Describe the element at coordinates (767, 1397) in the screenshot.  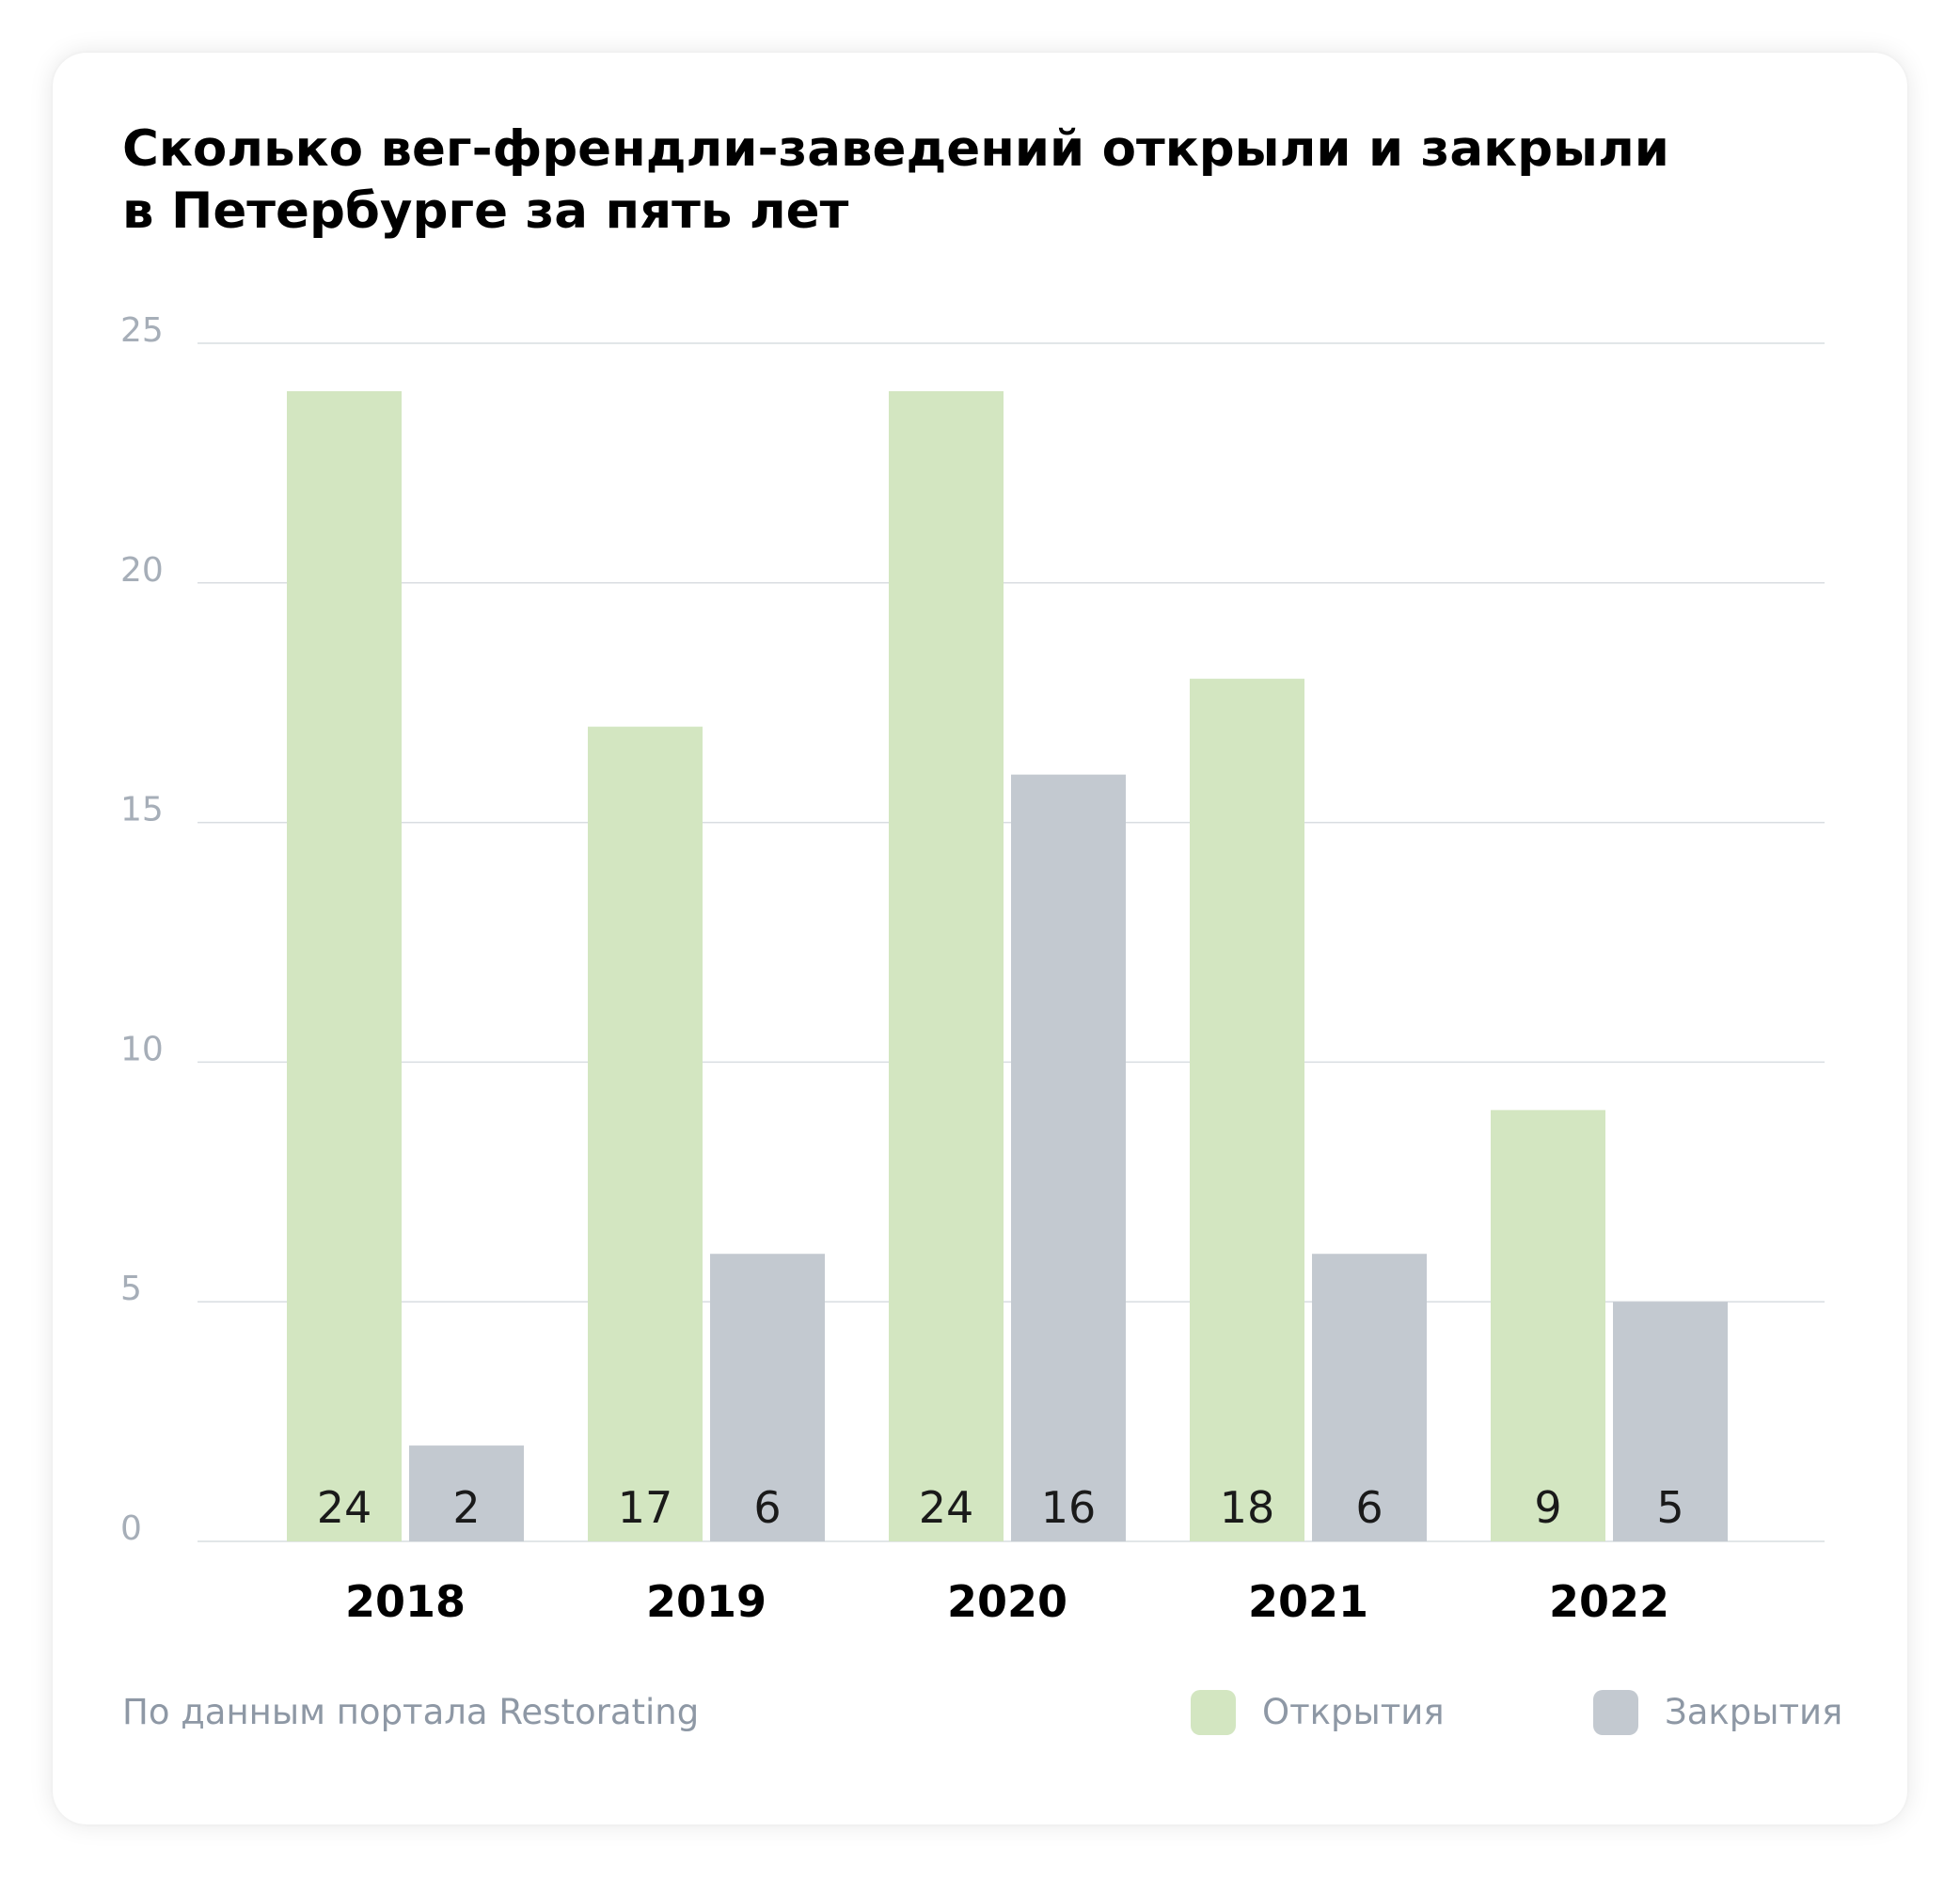
I see `bar-closings-2019` at that location.